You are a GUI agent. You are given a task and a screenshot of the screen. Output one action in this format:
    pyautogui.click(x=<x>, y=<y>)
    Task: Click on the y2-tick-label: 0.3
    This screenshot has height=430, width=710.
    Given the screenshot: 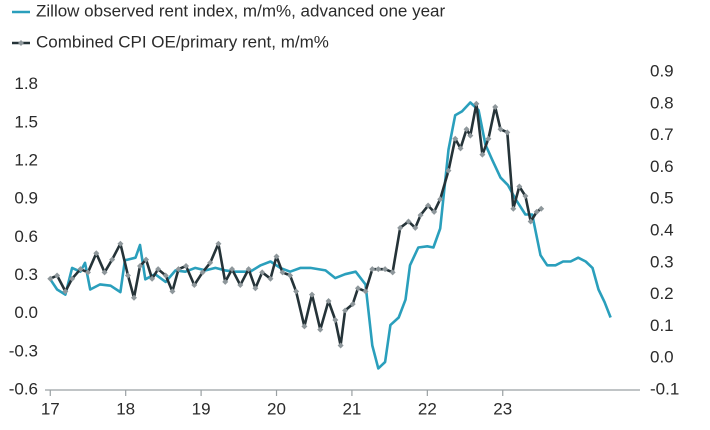 What is the action you would take?
    pyautogui.click(x=662, y=261)
    